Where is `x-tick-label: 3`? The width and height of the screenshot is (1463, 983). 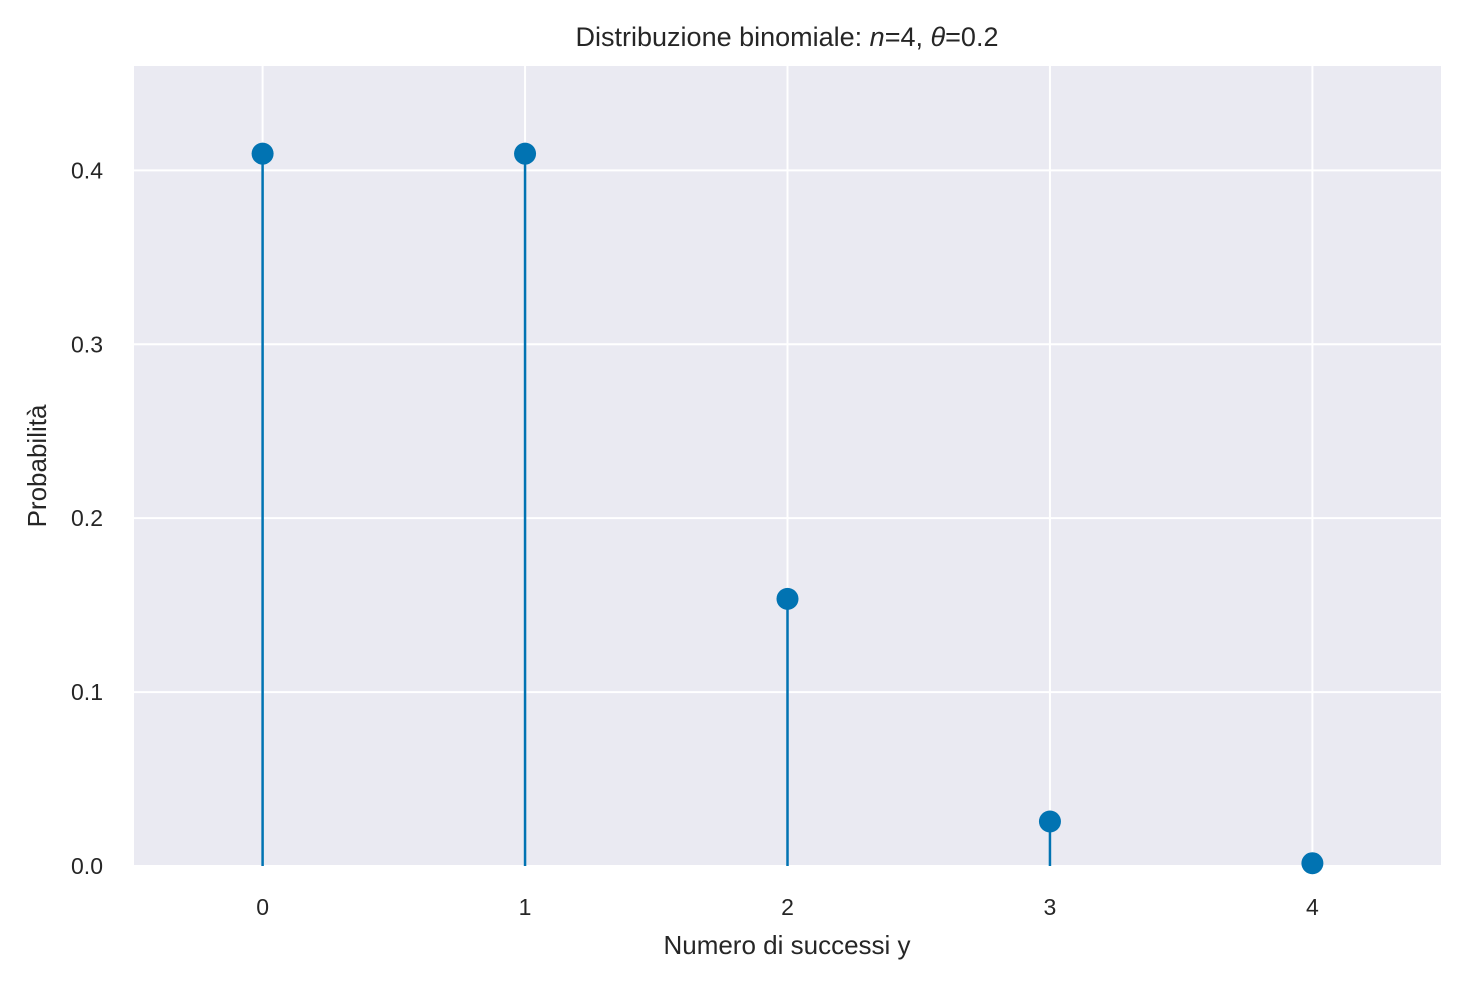
x-tick-label: 3 is located at coordinates (1050, 907).